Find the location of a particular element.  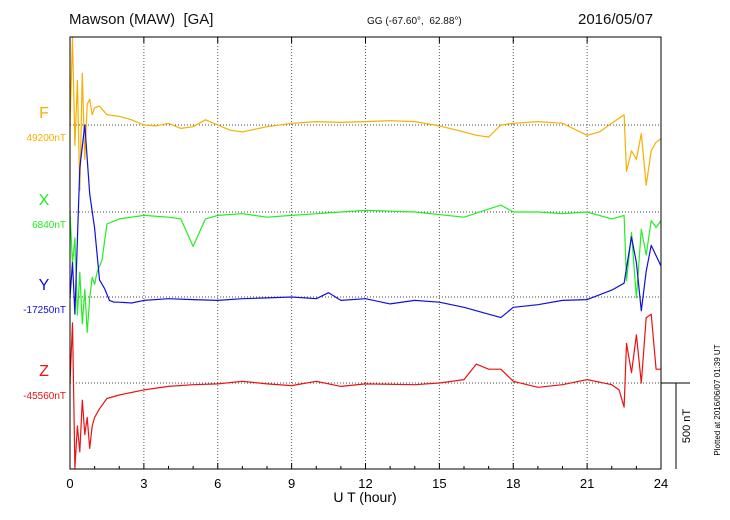

series-name-z: Z is located at coordinates (44, 371).